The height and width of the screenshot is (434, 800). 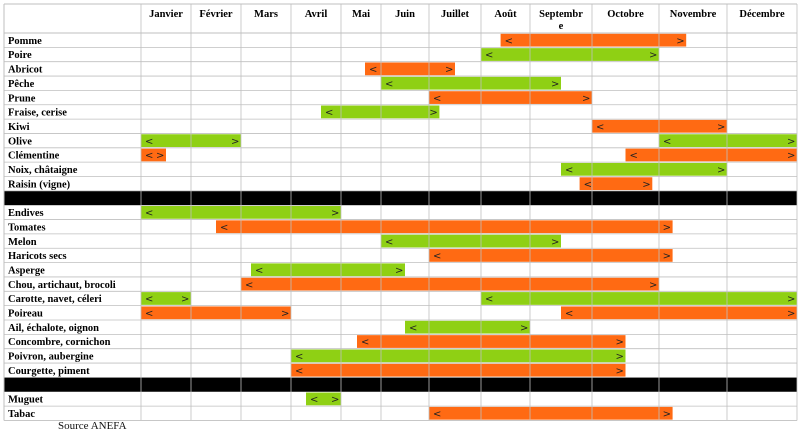 I want to click on month-header-7: Août, so click(x=505, y=14).